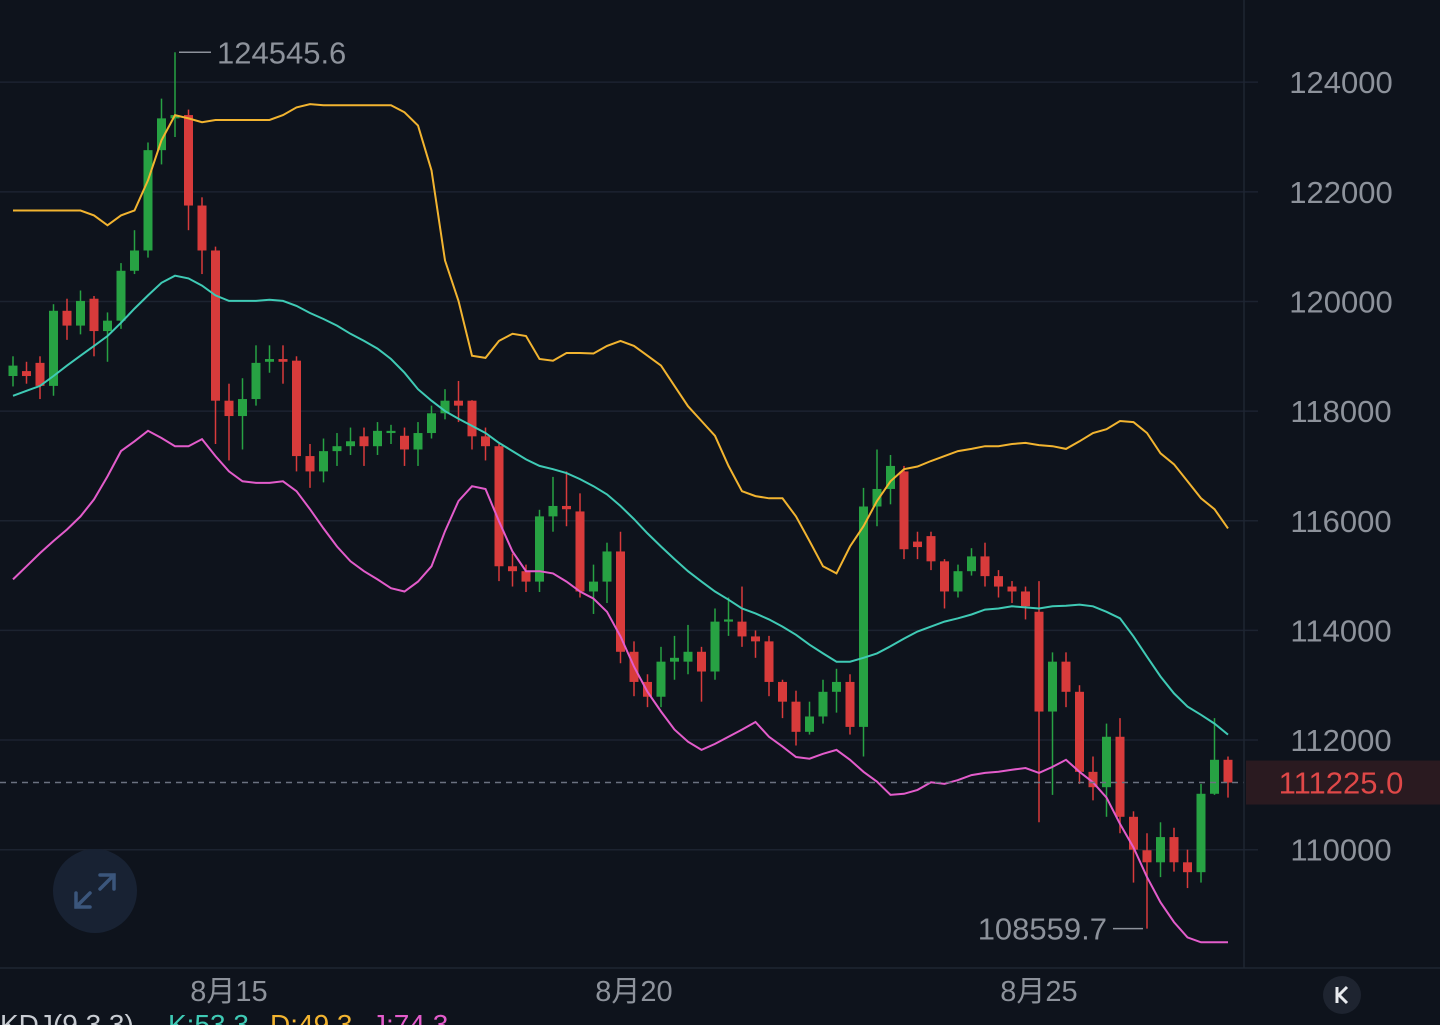 The image size is (1440, 1025). What do you see at coordinates (1340, 521) in the screenshot?
I see `y-tick-label: 116000` at bounding box center [1340, 521].